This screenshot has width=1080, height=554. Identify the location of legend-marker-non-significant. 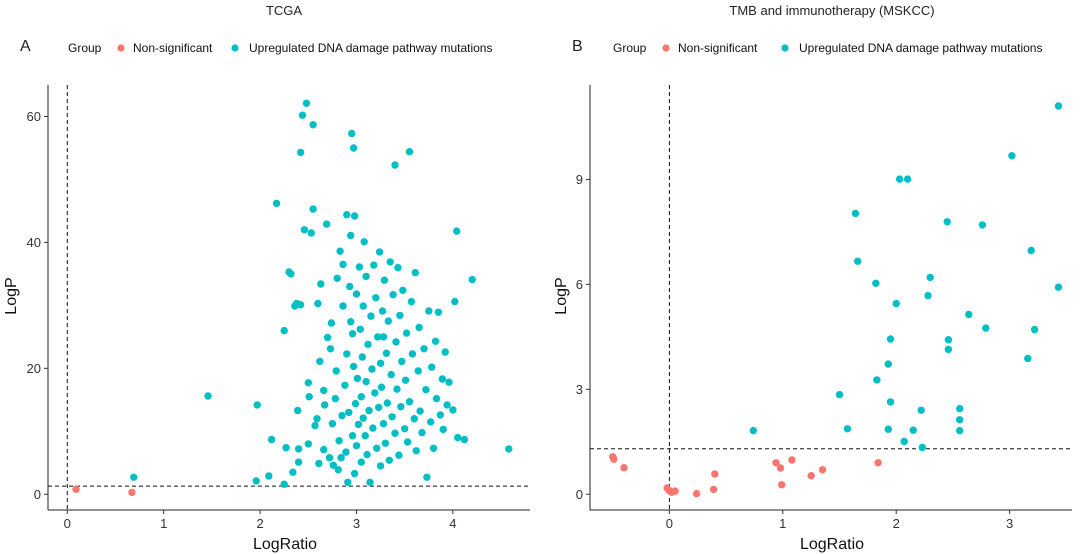
(666, 48).